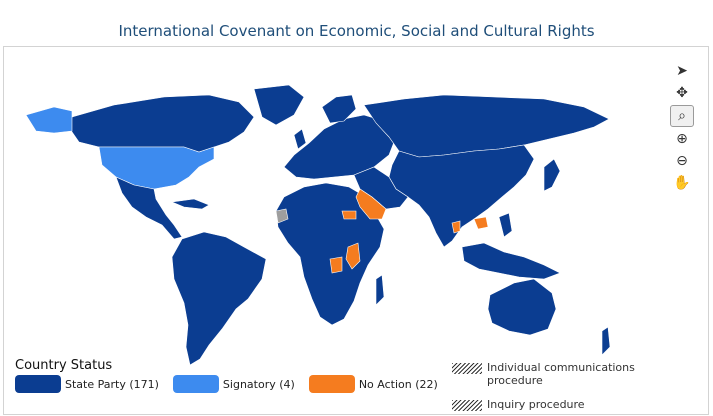 This screenshot has width=713, height=416. I want to click on region-madagascar, so click(380, 290).